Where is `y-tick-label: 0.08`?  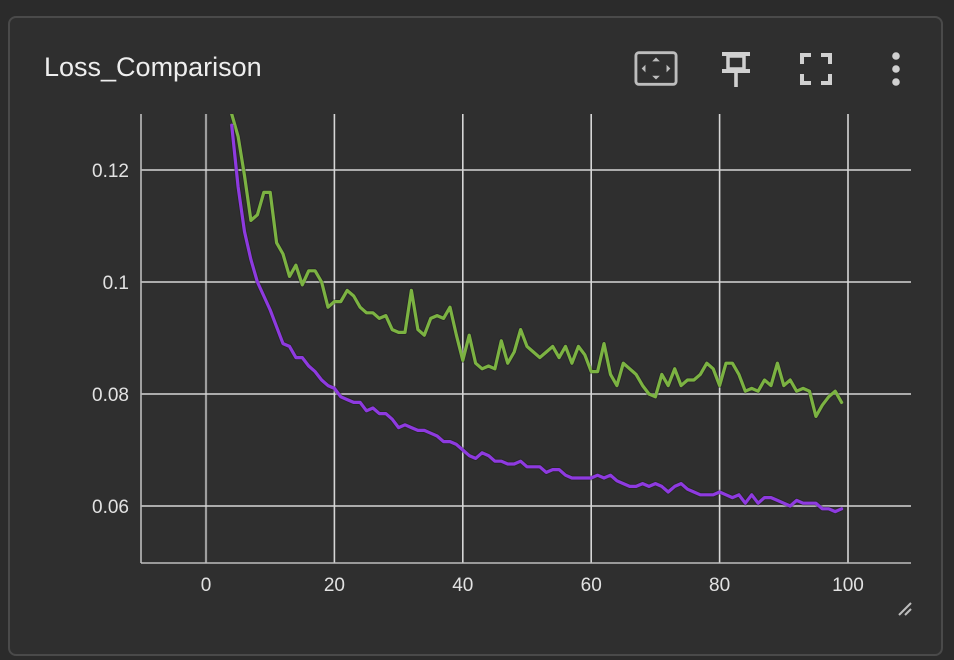 y-tick-label: 0.08 is located at coordinates (110, 395).